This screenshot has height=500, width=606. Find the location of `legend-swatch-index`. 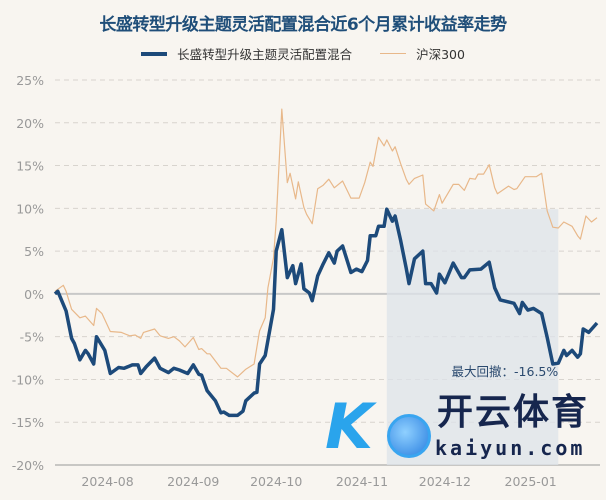

legend-swatch-index is located at coordinates (393, 53).